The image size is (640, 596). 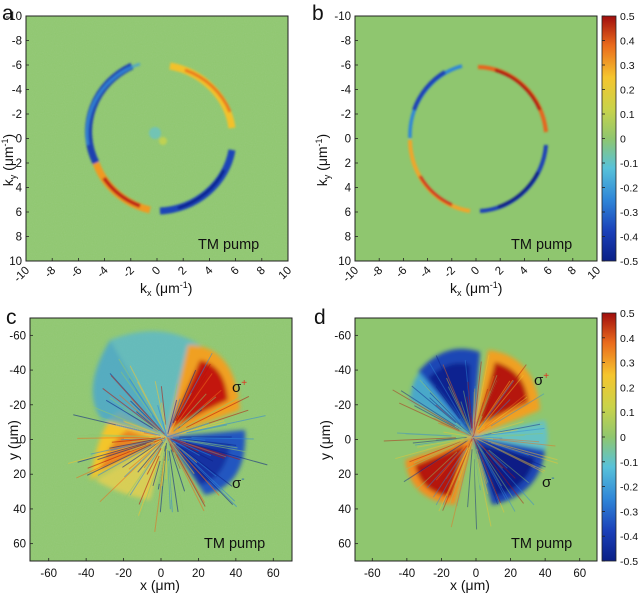 I want to click on panel-a-ytick-label: 2, so click(x=19, y=164).